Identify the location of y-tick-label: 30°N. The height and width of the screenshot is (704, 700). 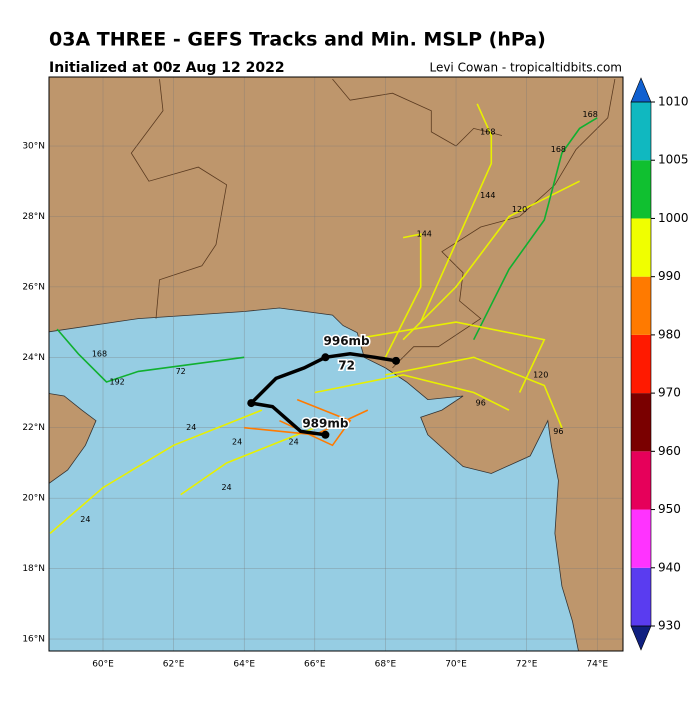
(33, 147).